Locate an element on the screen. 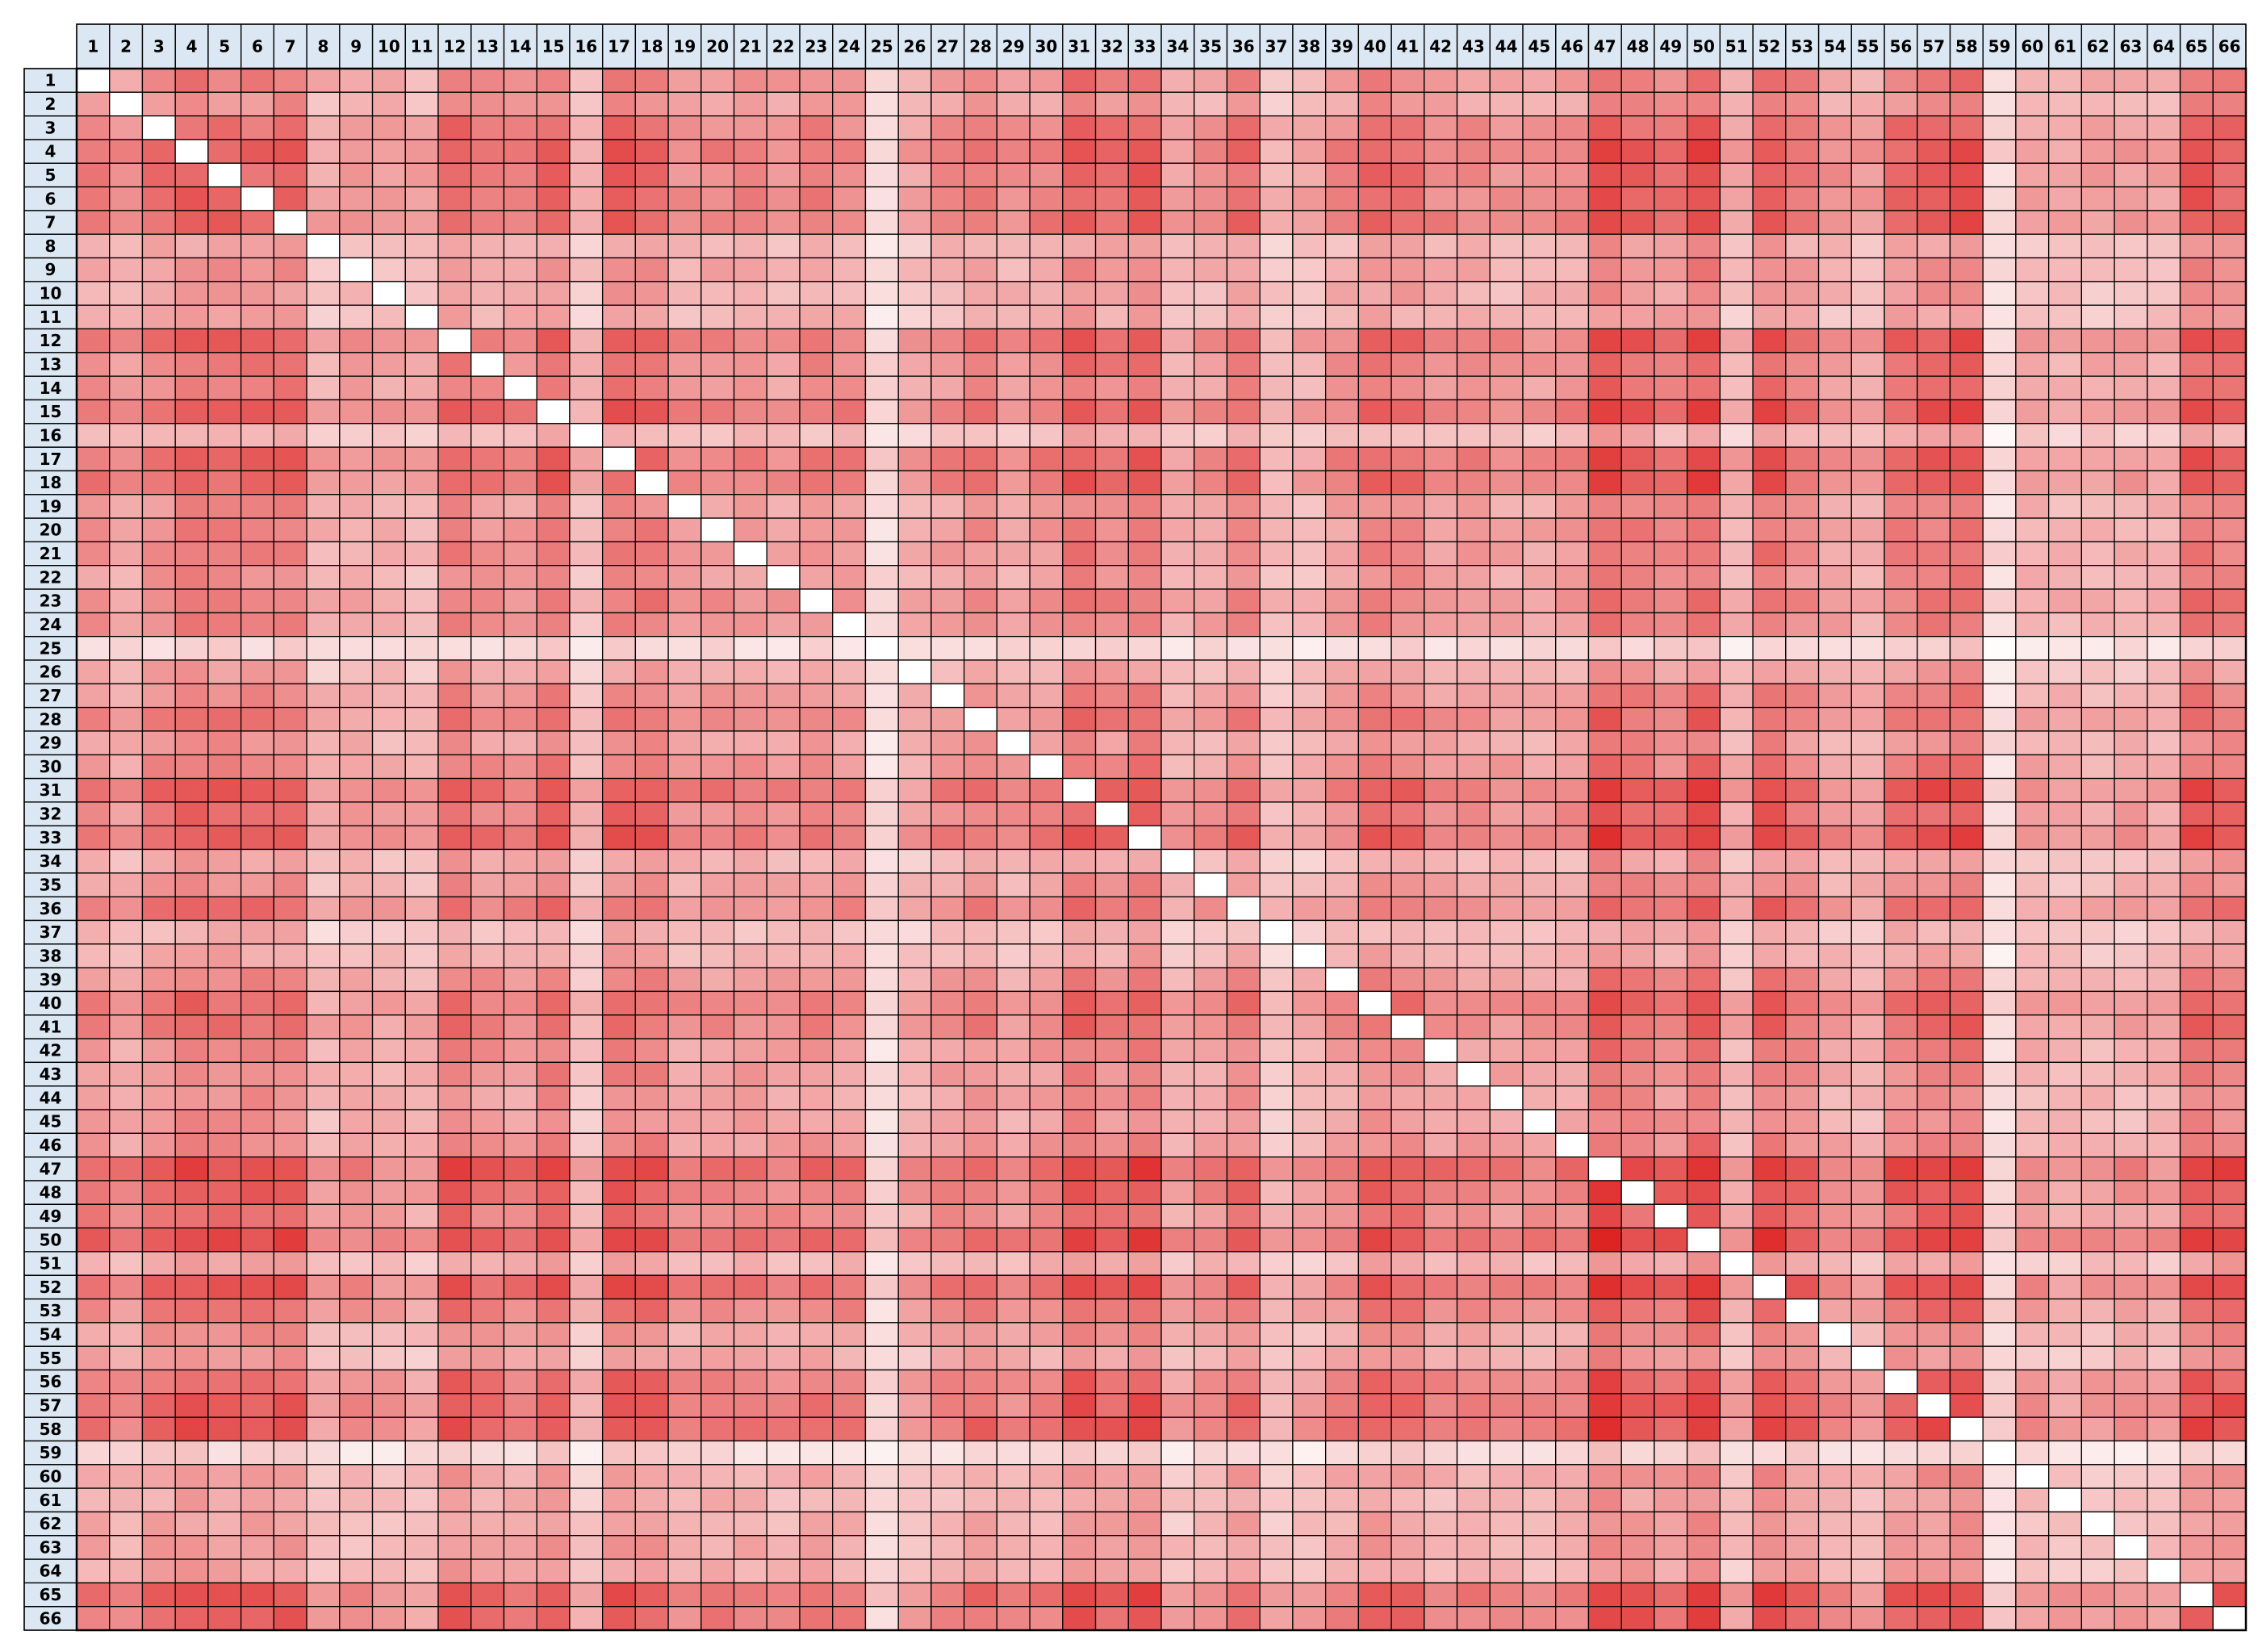 Image resolution: width=2258 pixels, height=1652 pixels. row-label-43: 43 is located at coordinates (51, 1074).